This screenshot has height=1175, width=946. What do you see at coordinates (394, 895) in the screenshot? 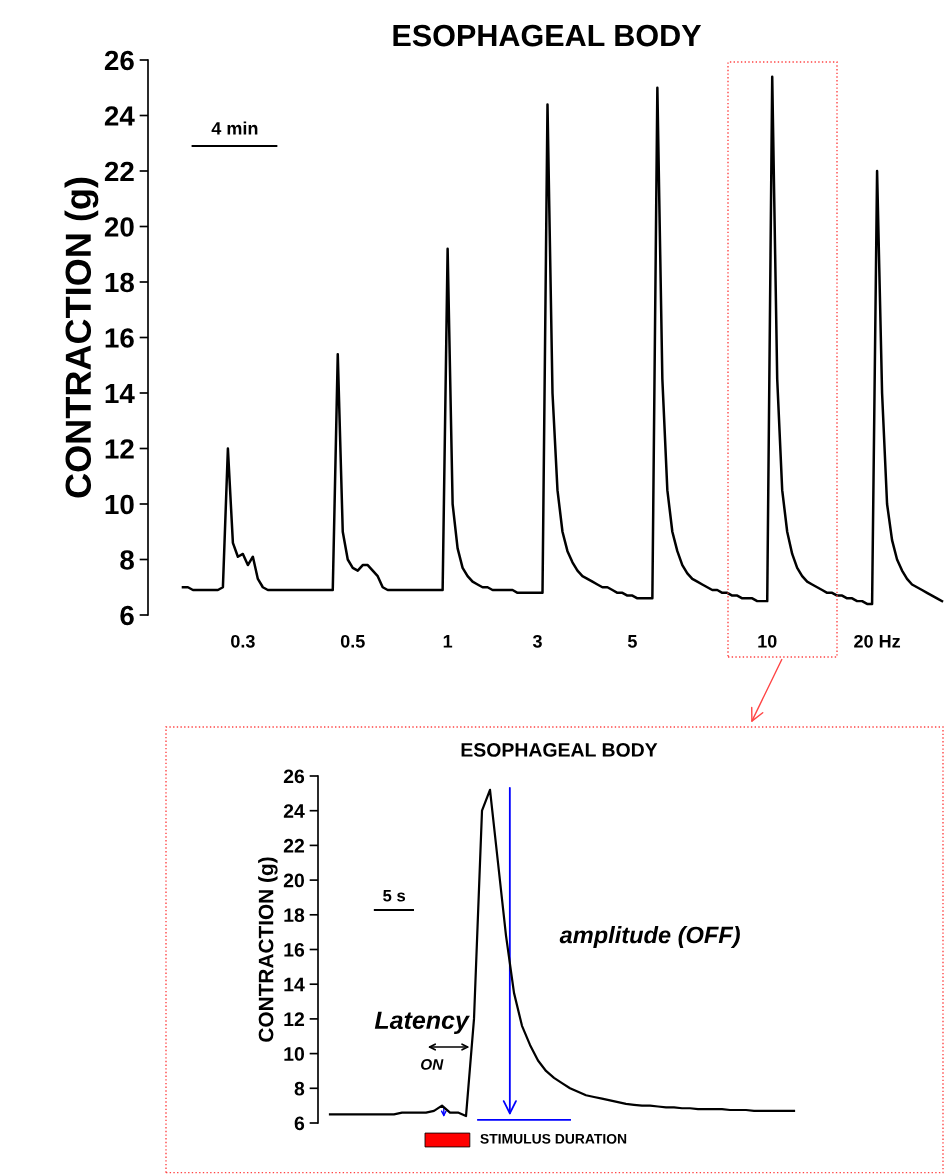
I see `annotation: 5 s` at bounding box center [394, 895].